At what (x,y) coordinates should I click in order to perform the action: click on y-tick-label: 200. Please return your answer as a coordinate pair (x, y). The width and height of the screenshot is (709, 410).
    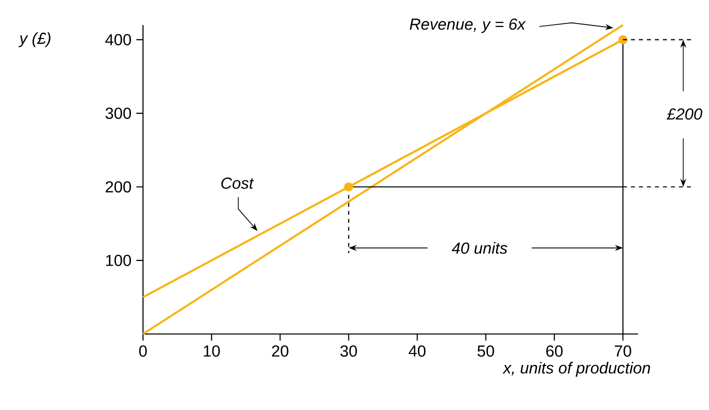
    Looking at the image, I should click on (118, 187).